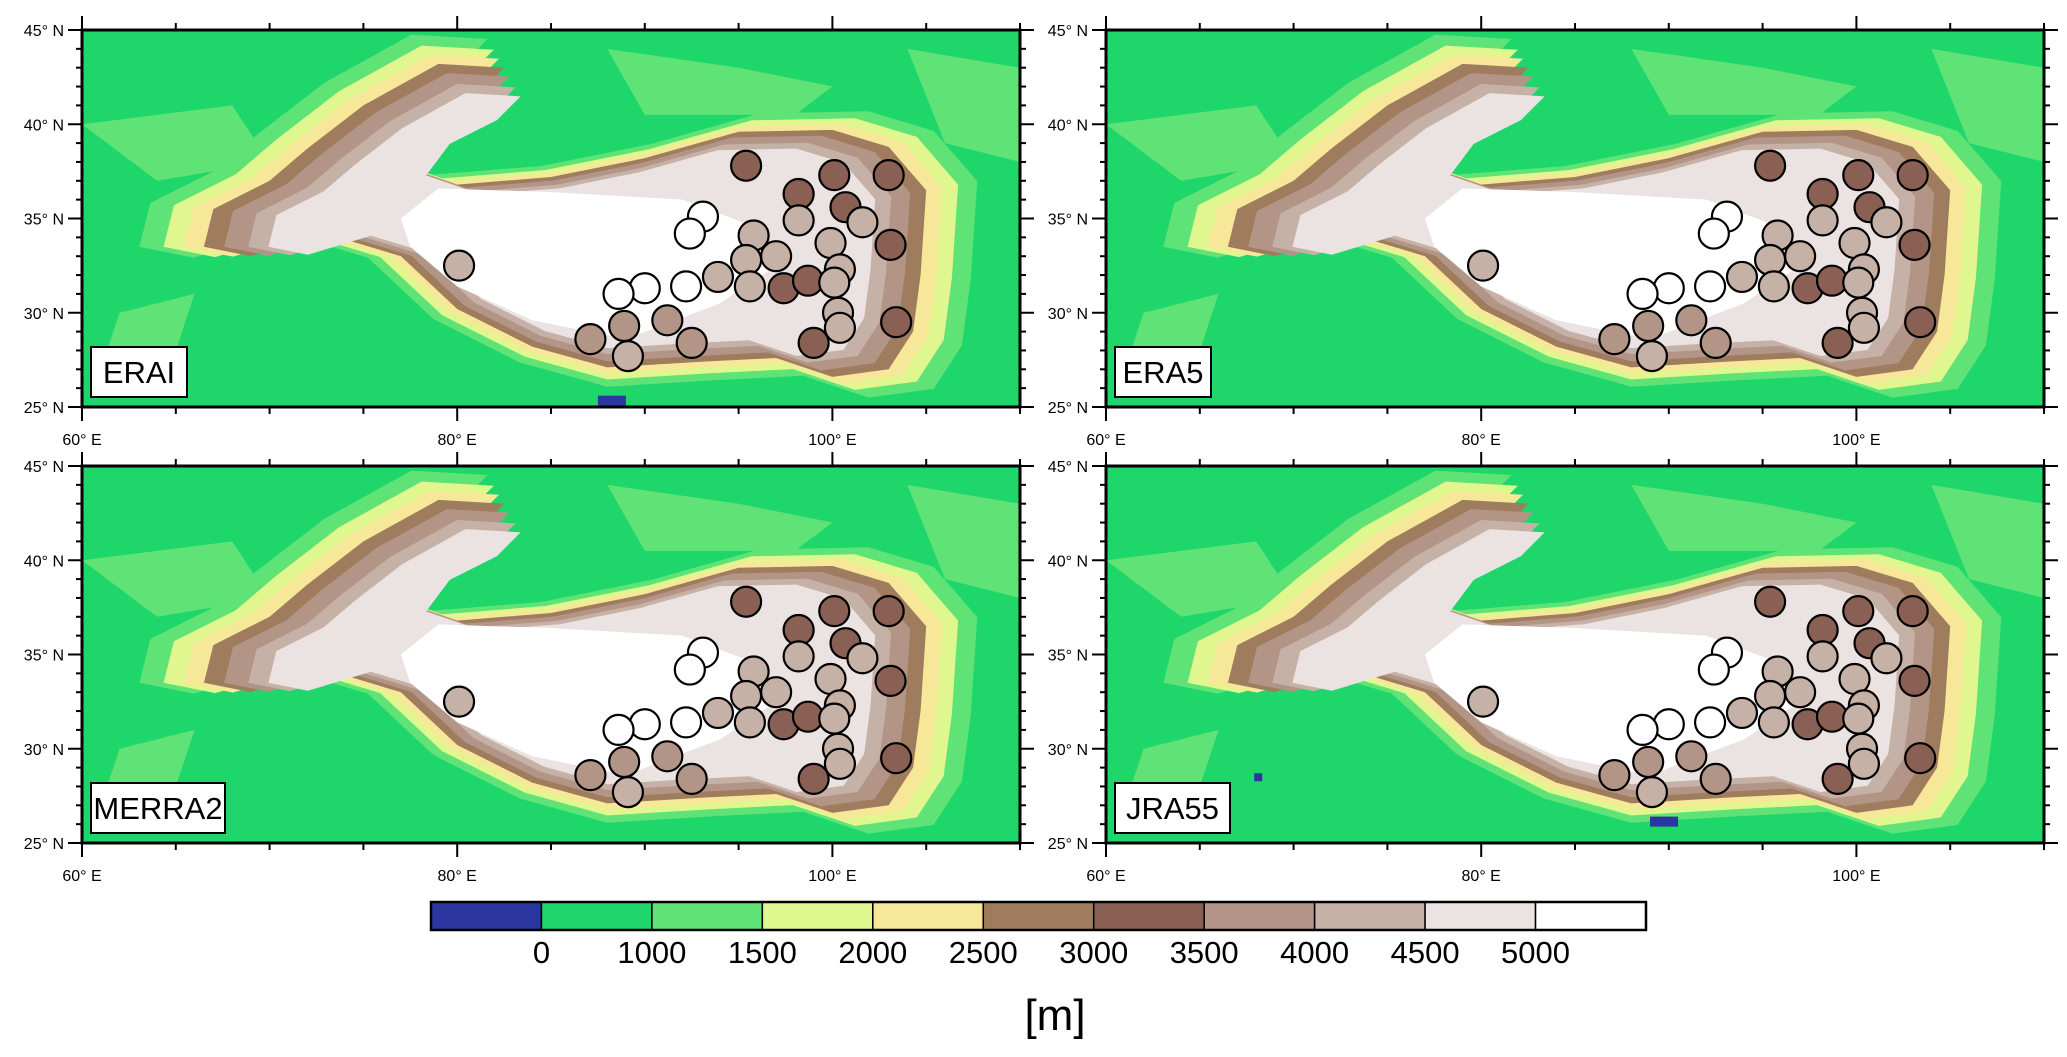  Describe the element at coordinates (1093, 952) in the screenshot. I see `colorbar-label: 3000` at that location.